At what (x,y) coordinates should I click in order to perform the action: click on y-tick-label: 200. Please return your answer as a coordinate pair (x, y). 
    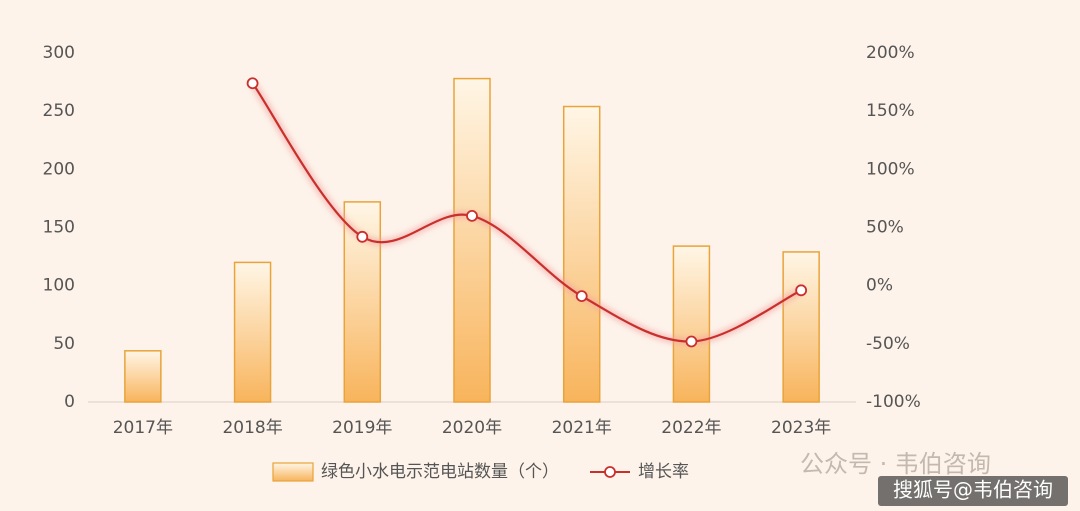
    Looking at the image, I should click on (59, 169).